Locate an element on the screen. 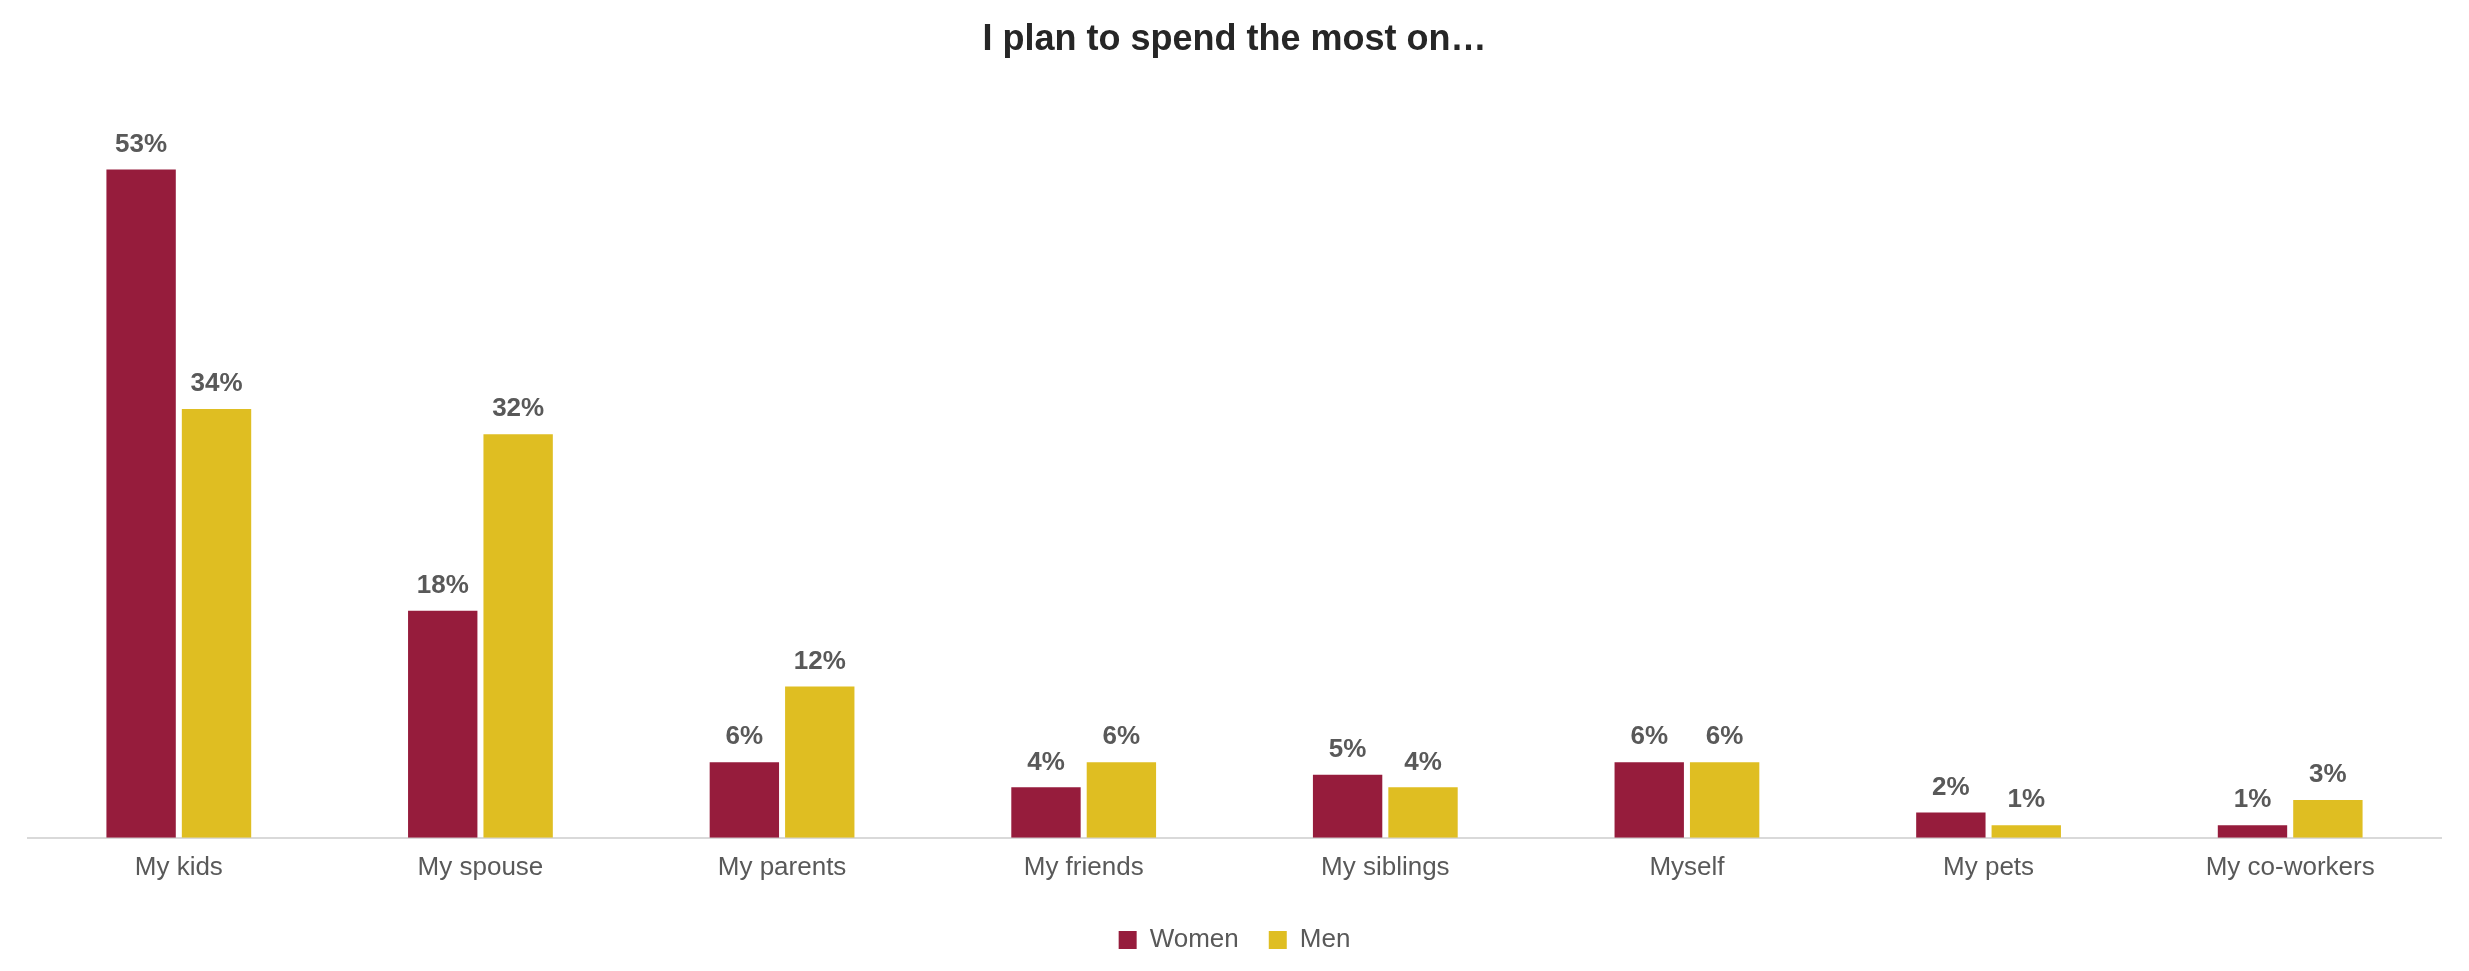 Image resolution: width=2469 pixels, height=971 pixels. data-label: 18% is located at coordinates (442, 583).